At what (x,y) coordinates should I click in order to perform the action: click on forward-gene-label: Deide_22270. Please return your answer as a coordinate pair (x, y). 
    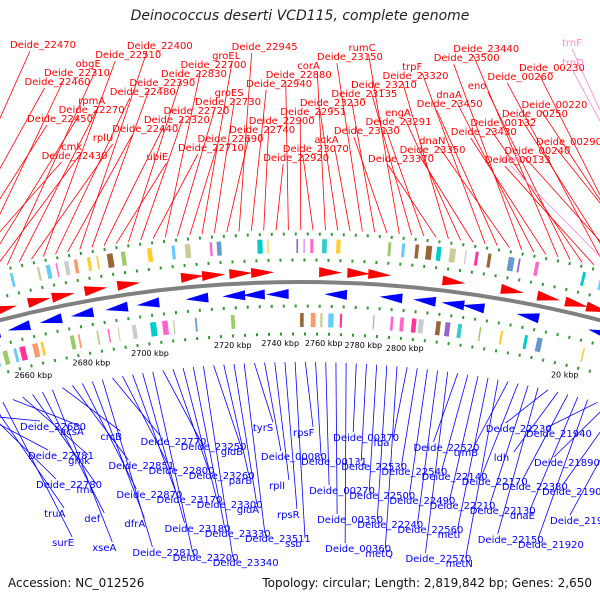
    Looking at the image, I should click on (92, 110).